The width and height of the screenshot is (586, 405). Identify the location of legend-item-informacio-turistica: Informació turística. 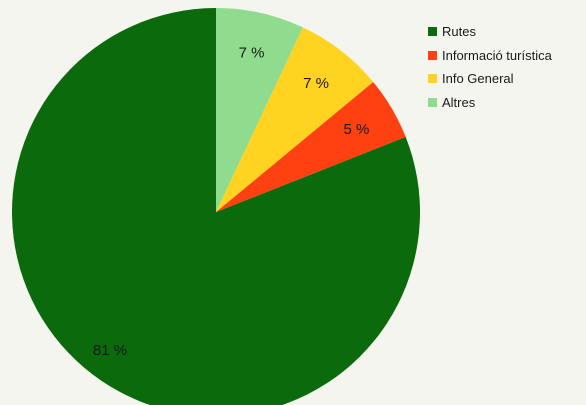
(490, 56).